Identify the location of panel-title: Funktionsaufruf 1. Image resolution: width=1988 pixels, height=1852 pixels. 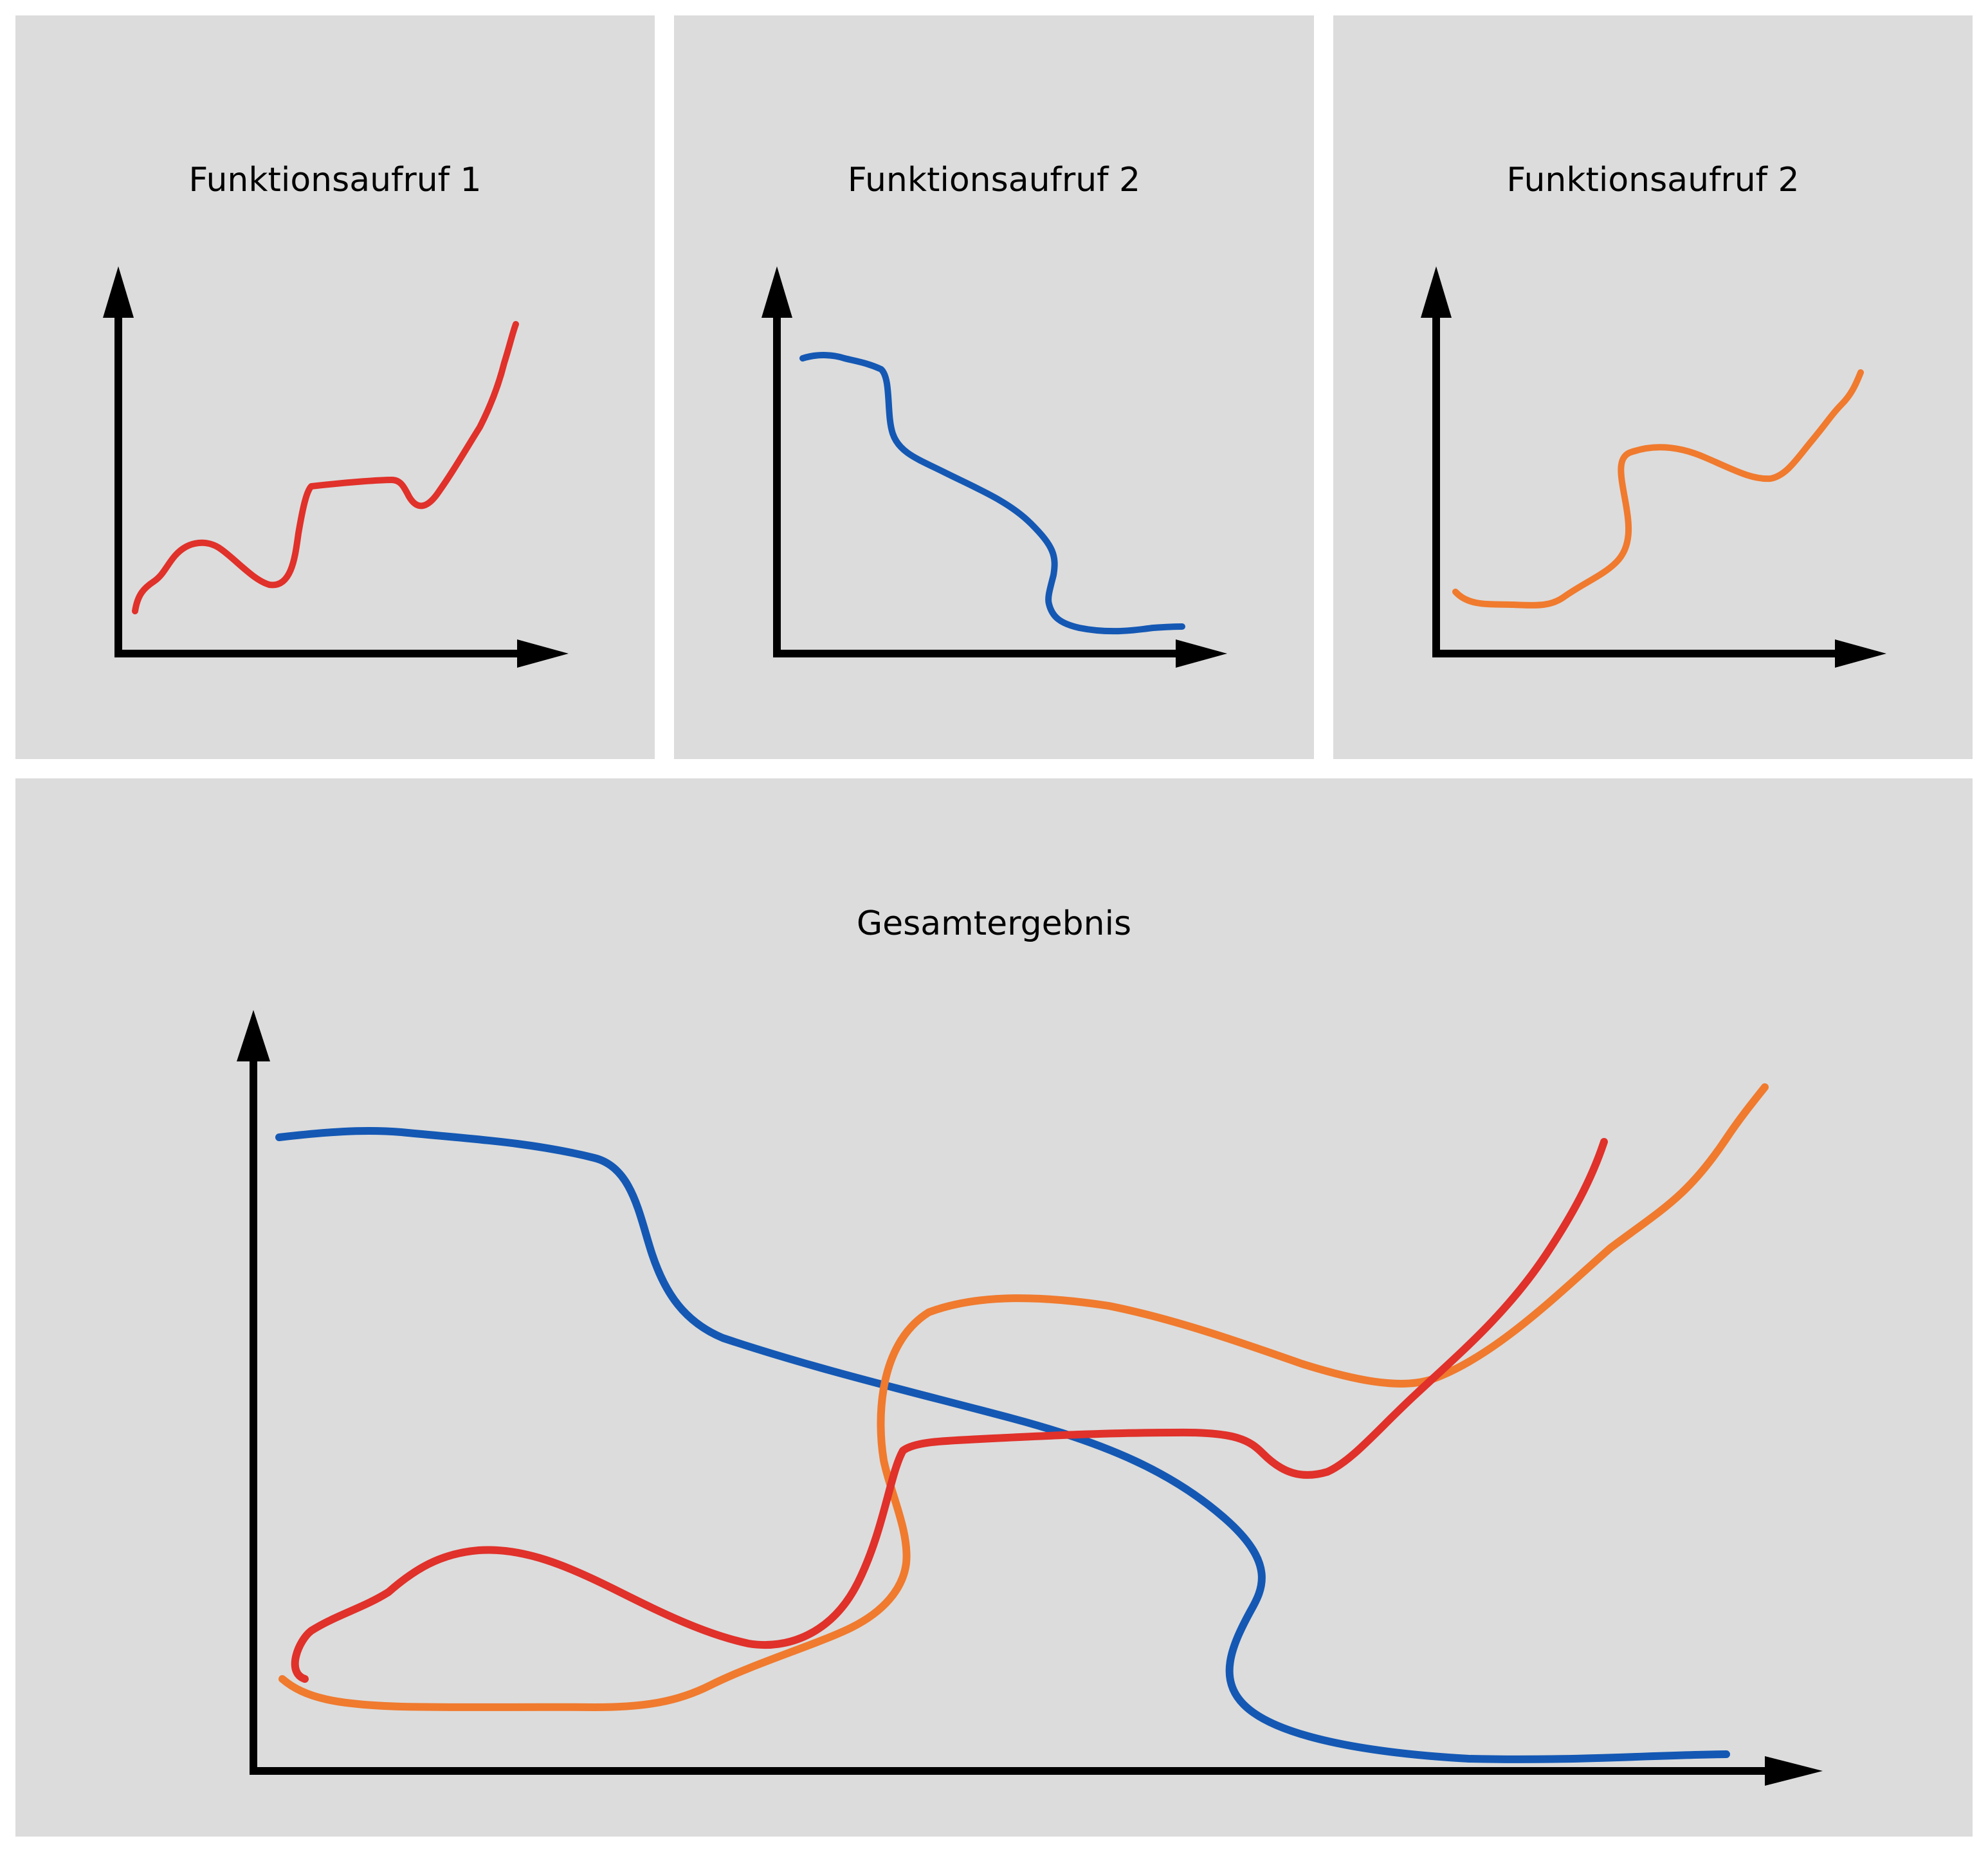
(335, 180).